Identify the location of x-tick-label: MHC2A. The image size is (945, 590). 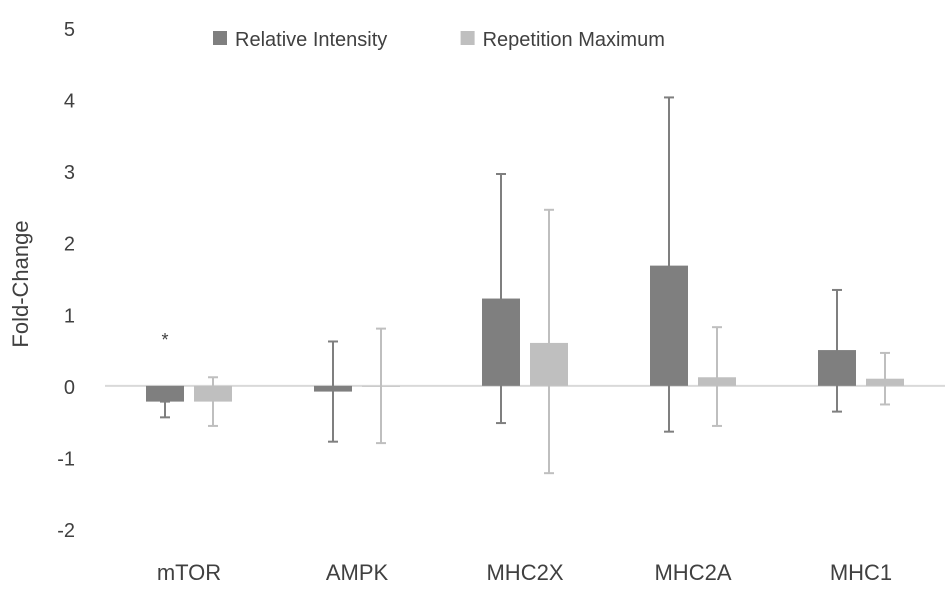
(692, 572).